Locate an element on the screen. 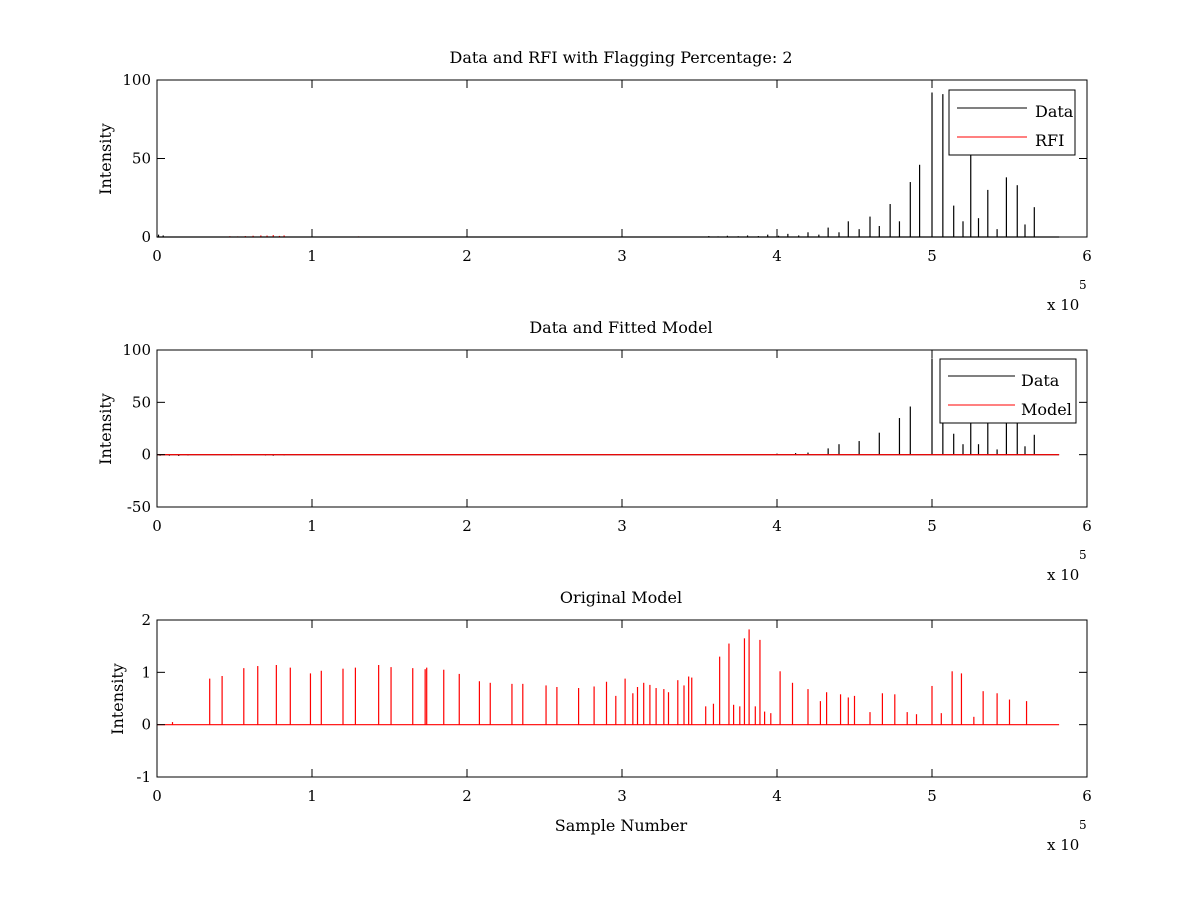 Image resolution: width=1200 pixels, height=900 pixels. chart-title: Data and Fitted Model is located at coordinates (620, 327).